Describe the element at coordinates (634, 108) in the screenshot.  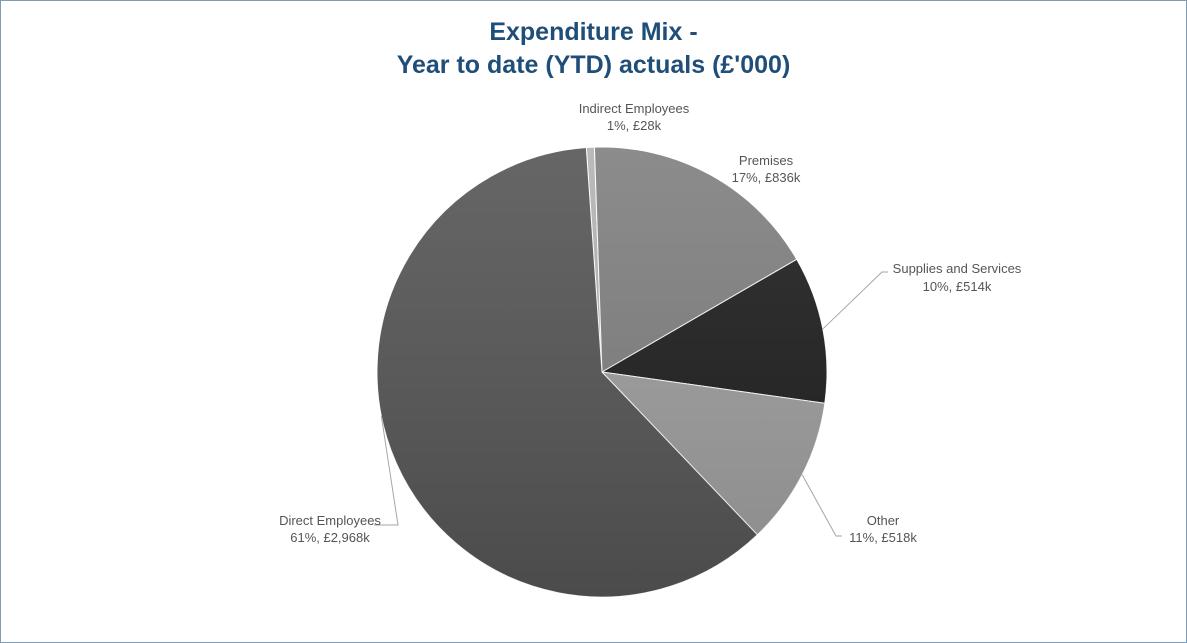
I see `label-name-indirect-employees: Indirect Employees` at that location.